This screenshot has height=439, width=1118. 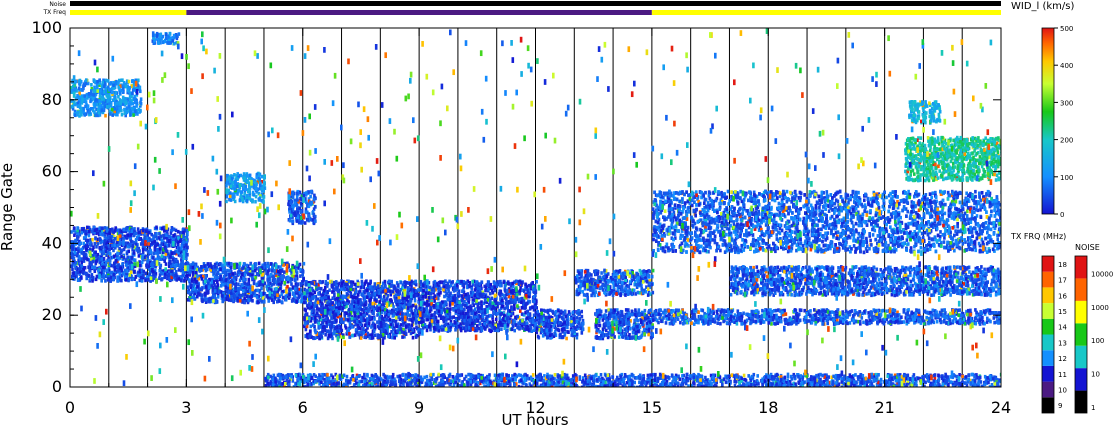 I want to click on noise-bar-label: Noise, so click(x=57, y=4).